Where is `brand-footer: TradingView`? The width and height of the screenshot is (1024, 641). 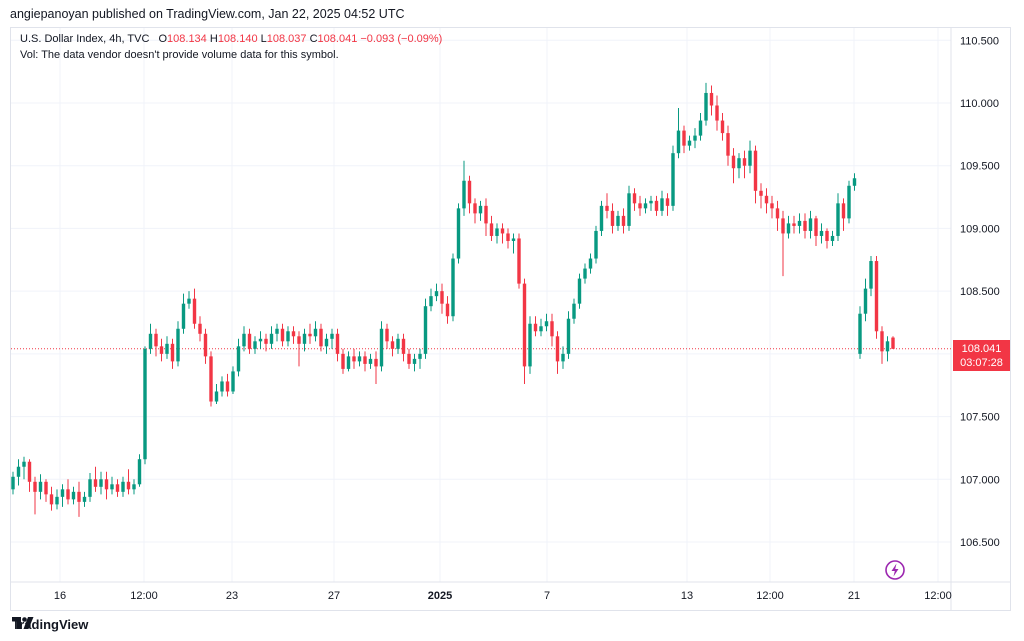 brand-footer: TradingView is located at coordinates (50, 624).